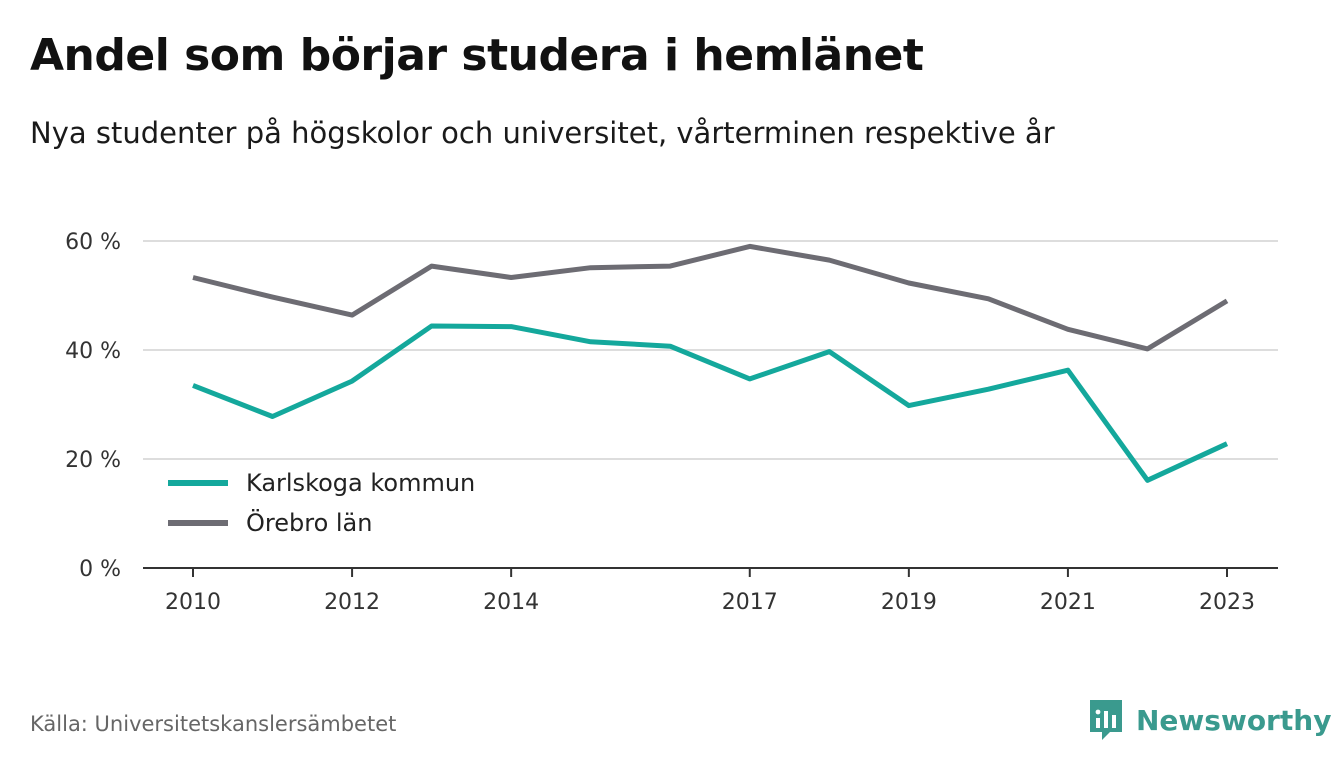 The height and width of the screenshot is (771, 1340). What do you see at coordinates (1068, 602) in the screenshot?
I see `x-tick-label: 2021` at bounding box center [1068, 602].